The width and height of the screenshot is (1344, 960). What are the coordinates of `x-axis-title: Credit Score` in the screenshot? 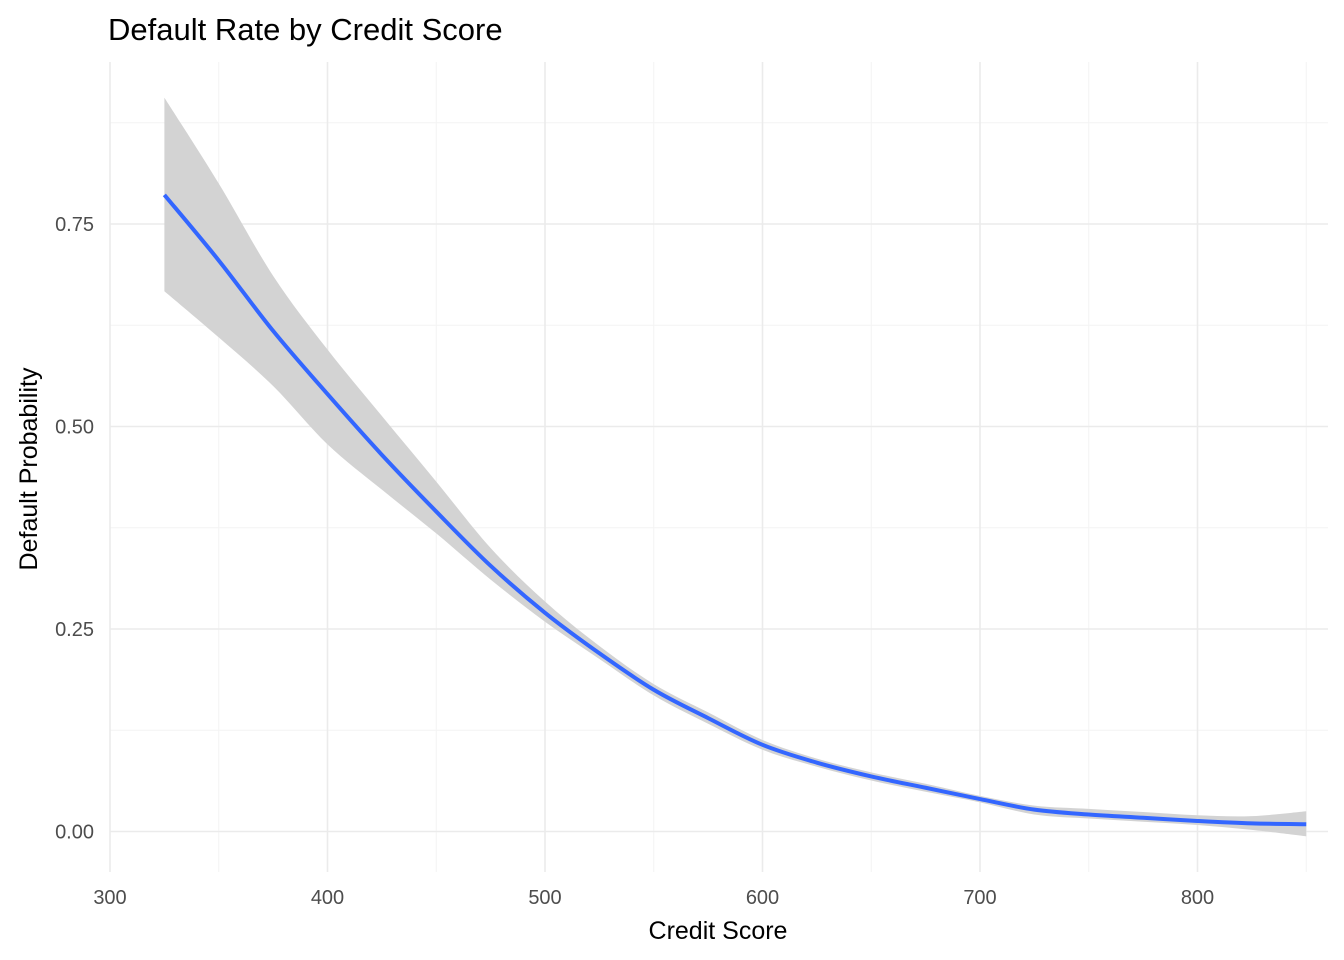 It's located at (718, 931).